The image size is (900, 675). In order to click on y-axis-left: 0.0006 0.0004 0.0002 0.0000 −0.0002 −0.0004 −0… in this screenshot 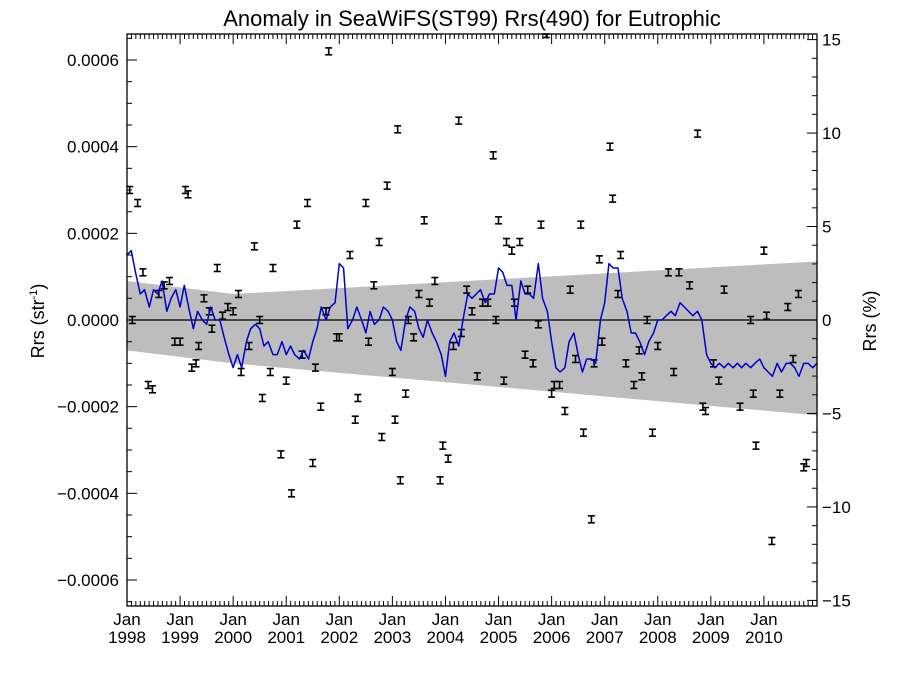, I will do `click(97, 320)`.